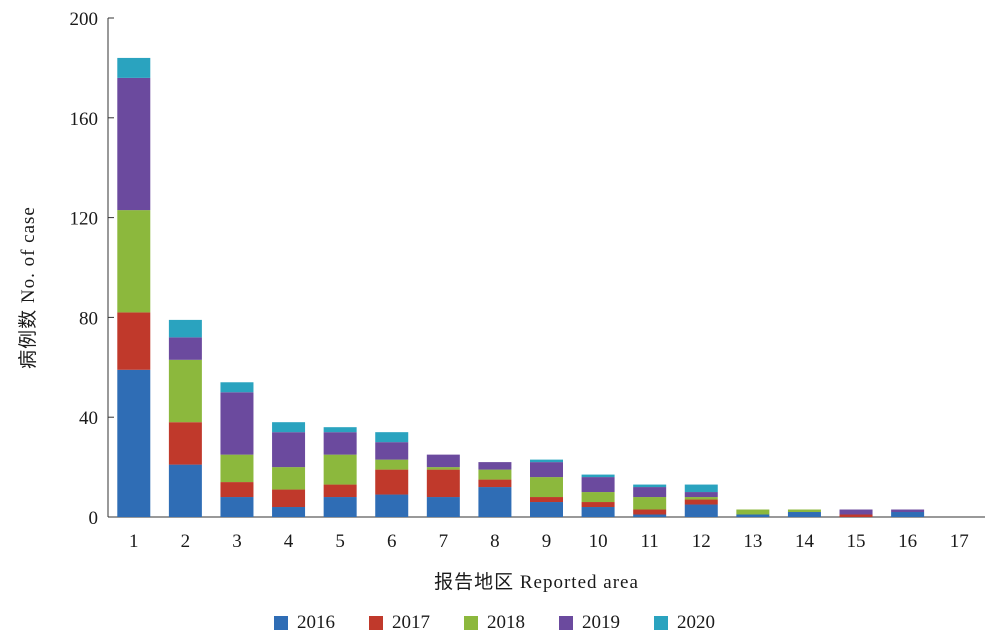 This screenshot has height=638, width=989. What do you see at coordinates (340, 541) in the screenshot?
I see `x-tick-label: 5` at bounding box center [340, 541].